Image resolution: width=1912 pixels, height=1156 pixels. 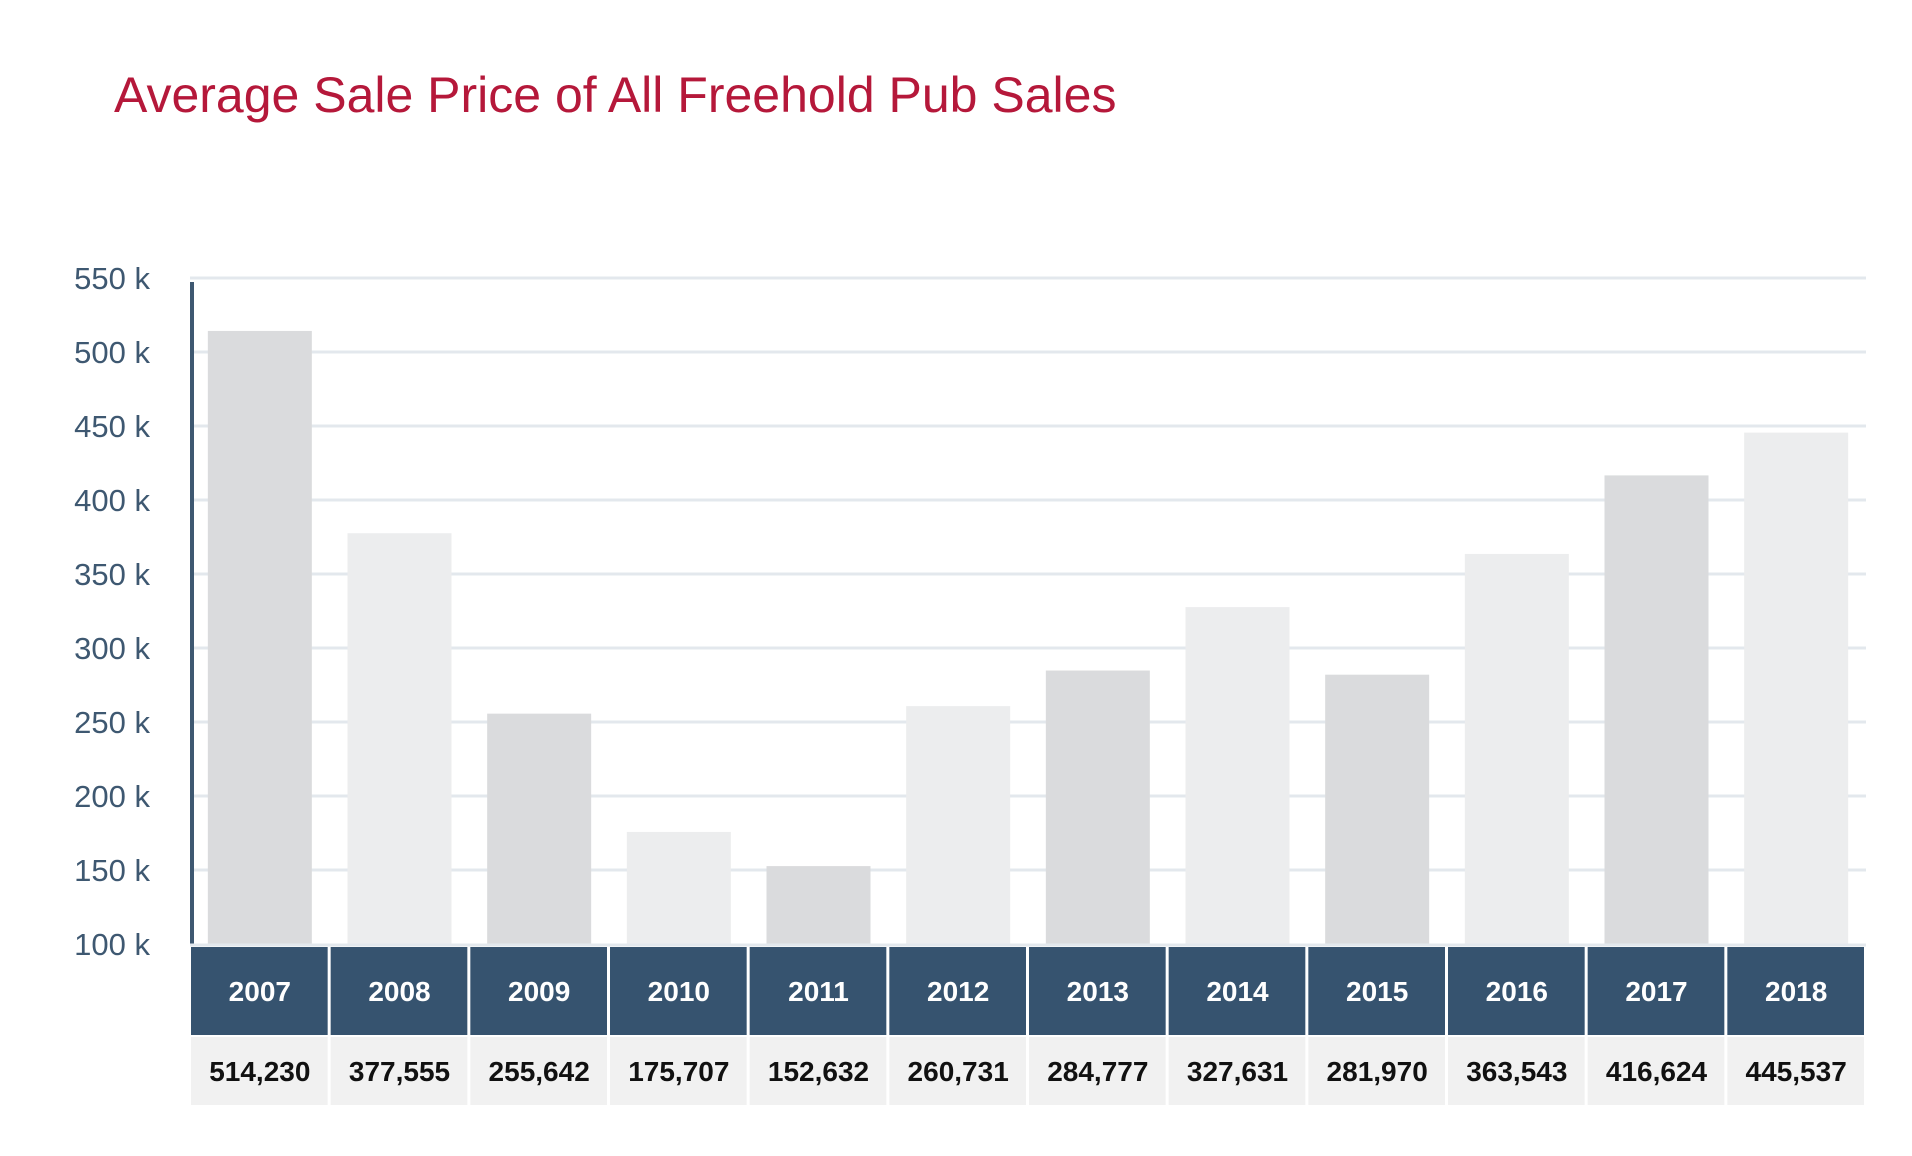 What do you see at coordinates (1237, 775) in the screenshot?
I see `bar-2014` at bounding box center [1237, 775].